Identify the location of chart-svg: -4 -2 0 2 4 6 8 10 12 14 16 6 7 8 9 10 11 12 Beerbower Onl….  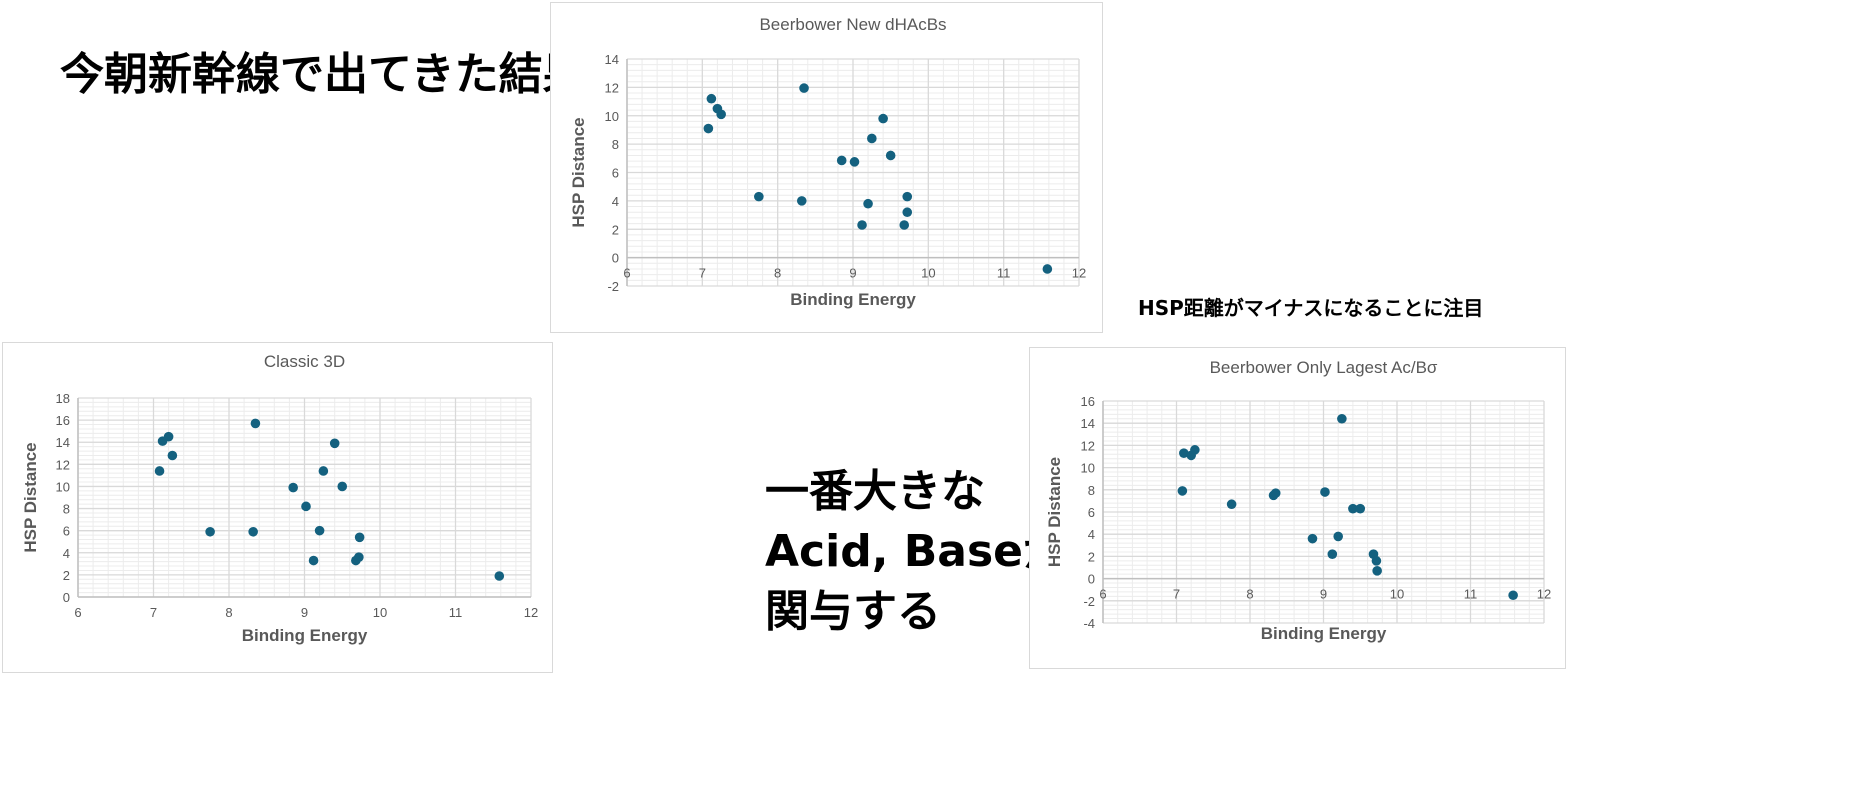
(1298, 500).